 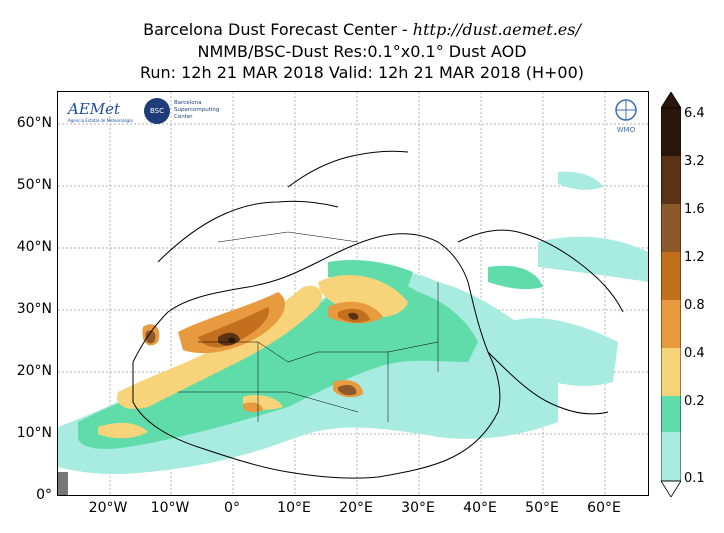 What do you see at coordinates (694, 353) in the screenshot?
I see `colorbar-label-0.4: 0.4` at bounding box center [694, 353].